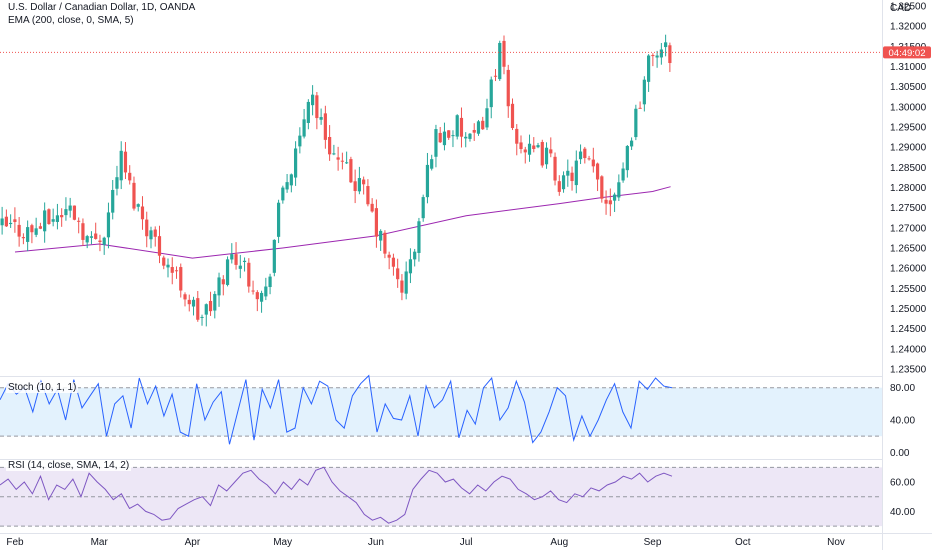 The height and width of the screenshot is (550, 932). What do you see at coordinates (907, 53) in the screenshot?
I see `current-price-badge-label: 04:49:02` at bounding box center [907, 53].